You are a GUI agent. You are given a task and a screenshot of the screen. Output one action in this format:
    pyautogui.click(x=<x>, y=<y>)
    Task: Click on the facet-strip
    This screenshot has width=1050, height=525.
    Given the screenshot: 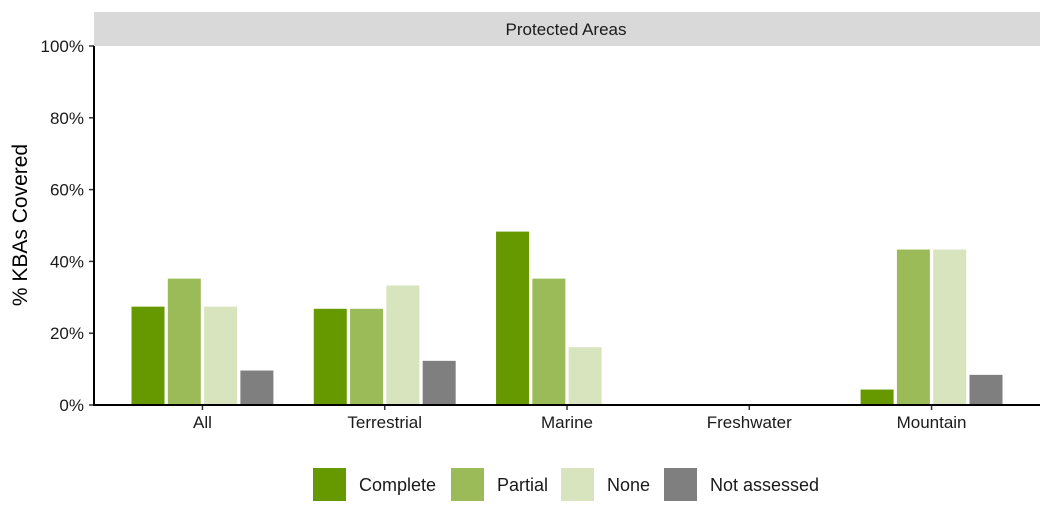 What is the action you would take?
    pyautogui.click(x=567, y=29)
    